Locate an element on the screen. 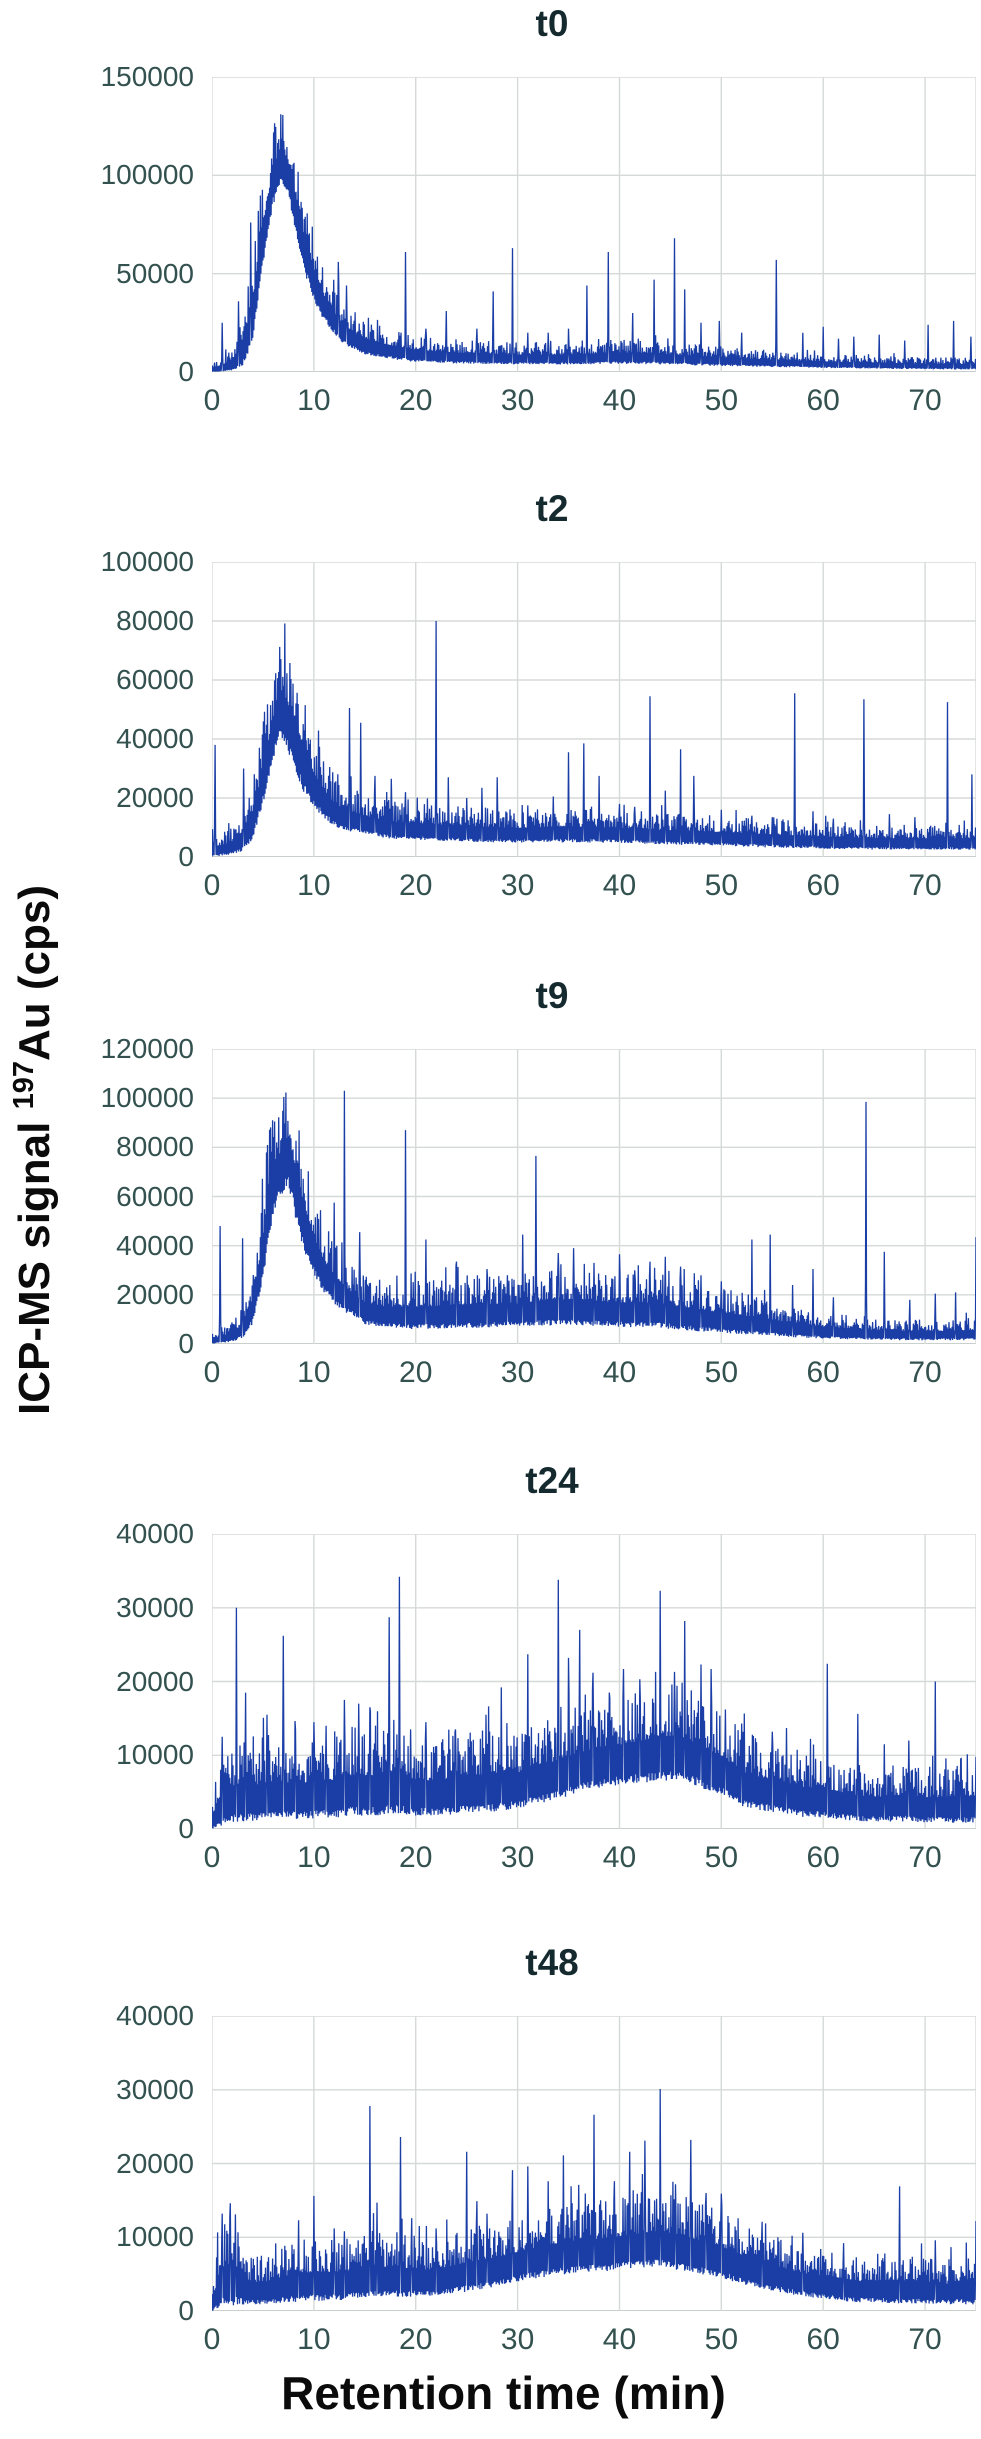 The image size is (981, 2439). chromatogram-plot-t24 is located at coordinates (594, 1681).